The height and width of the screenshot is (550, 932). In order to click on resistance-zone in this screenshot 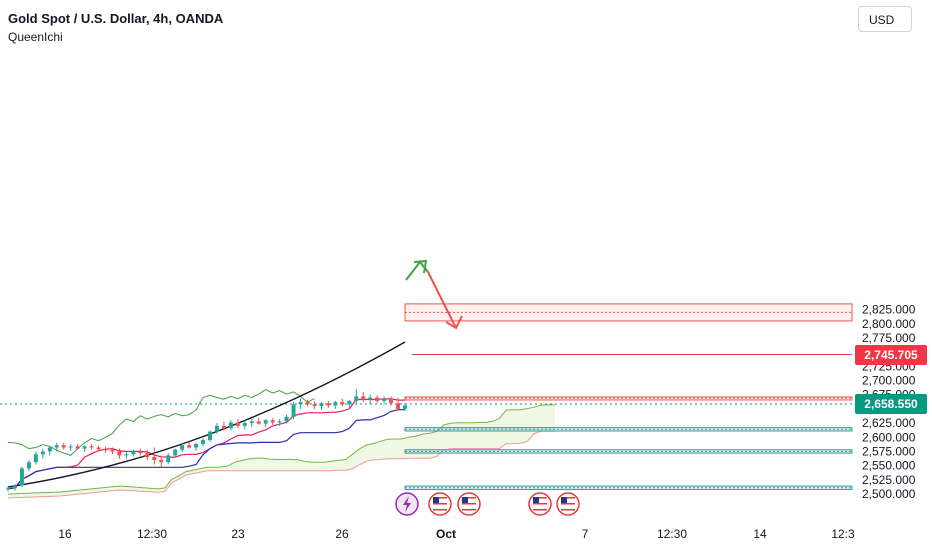, I will do `click(628, 398)`.